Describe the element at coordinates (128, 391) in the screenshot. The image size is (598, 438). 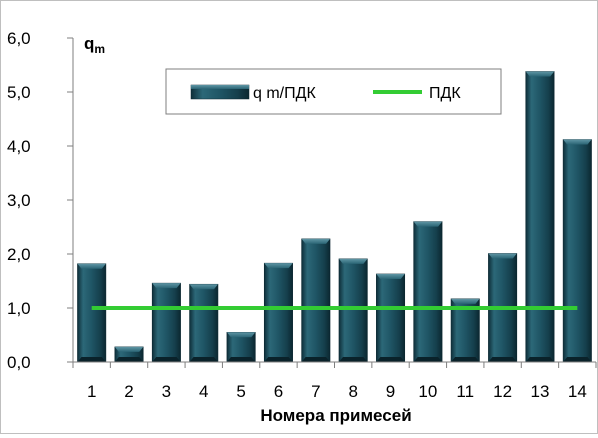
I see `x-tick-label: 2` at that location.